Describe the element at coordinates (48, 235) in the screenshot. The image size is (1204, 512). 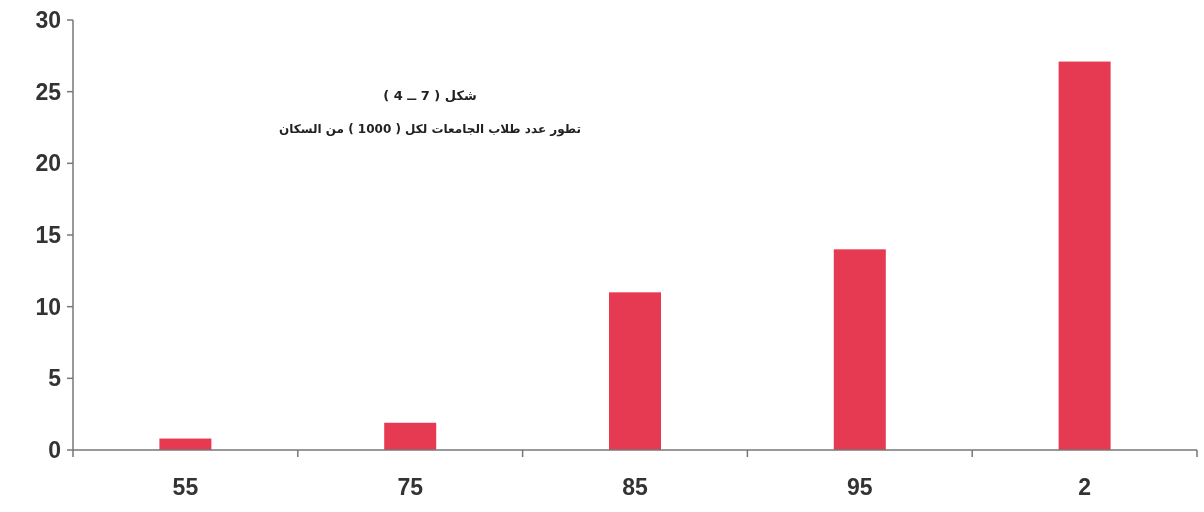
I see `y-tick-label: 15` at that location.